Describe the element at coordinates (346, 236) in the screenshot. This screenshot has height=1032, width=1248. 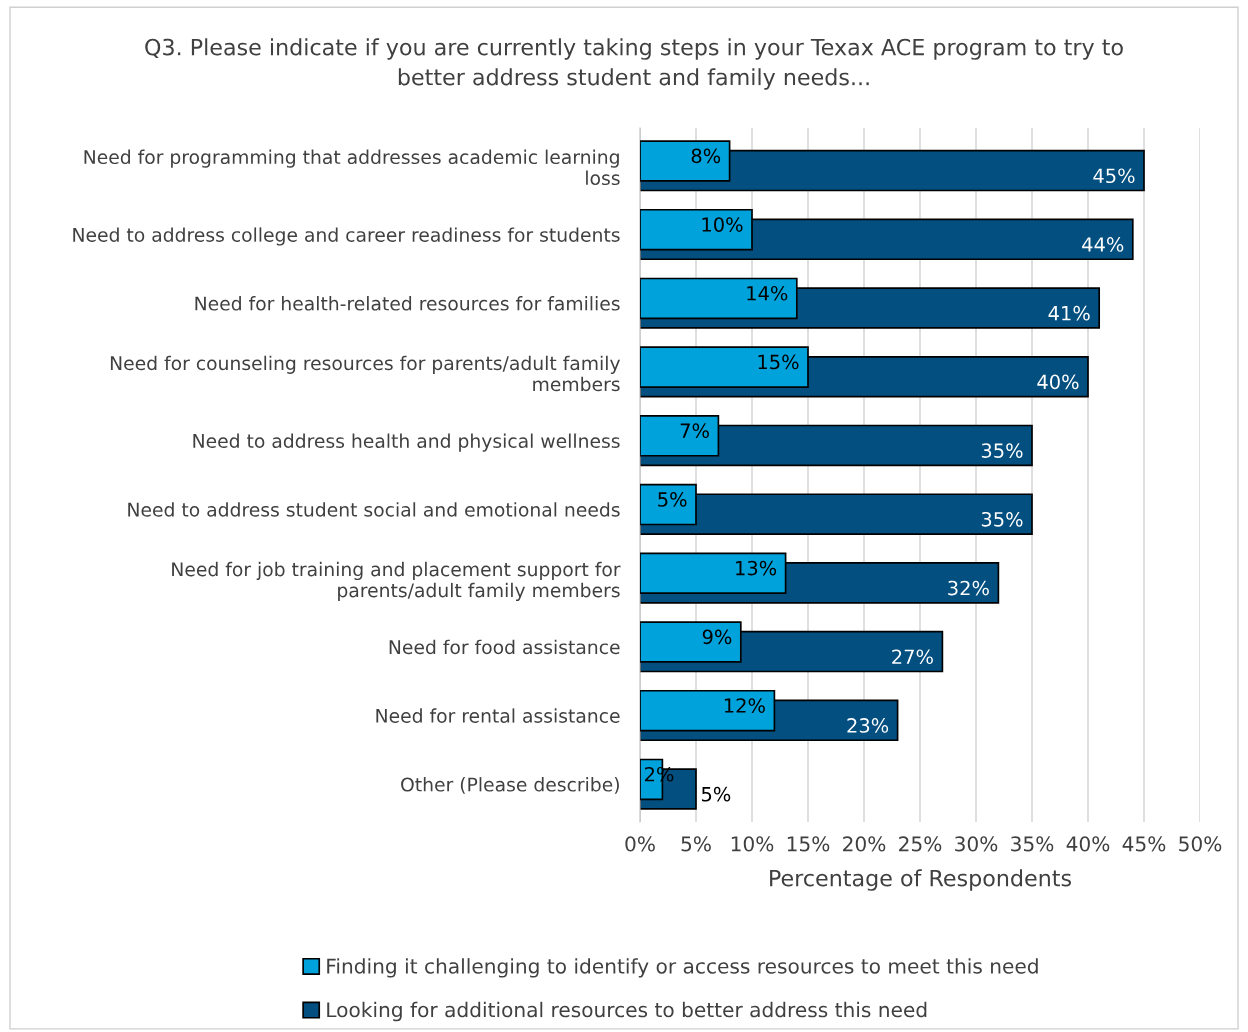
I see `y-tick-label: Need to address college and career readiness for students` at that location.